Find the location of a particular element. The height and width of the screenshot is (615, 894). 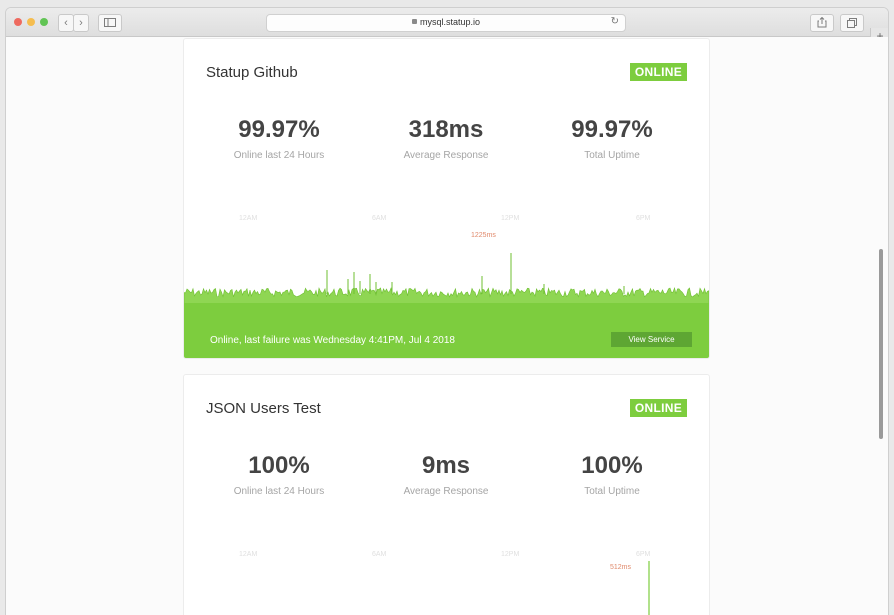

sidebar-toggle-button is located at coordinates (110, 23).